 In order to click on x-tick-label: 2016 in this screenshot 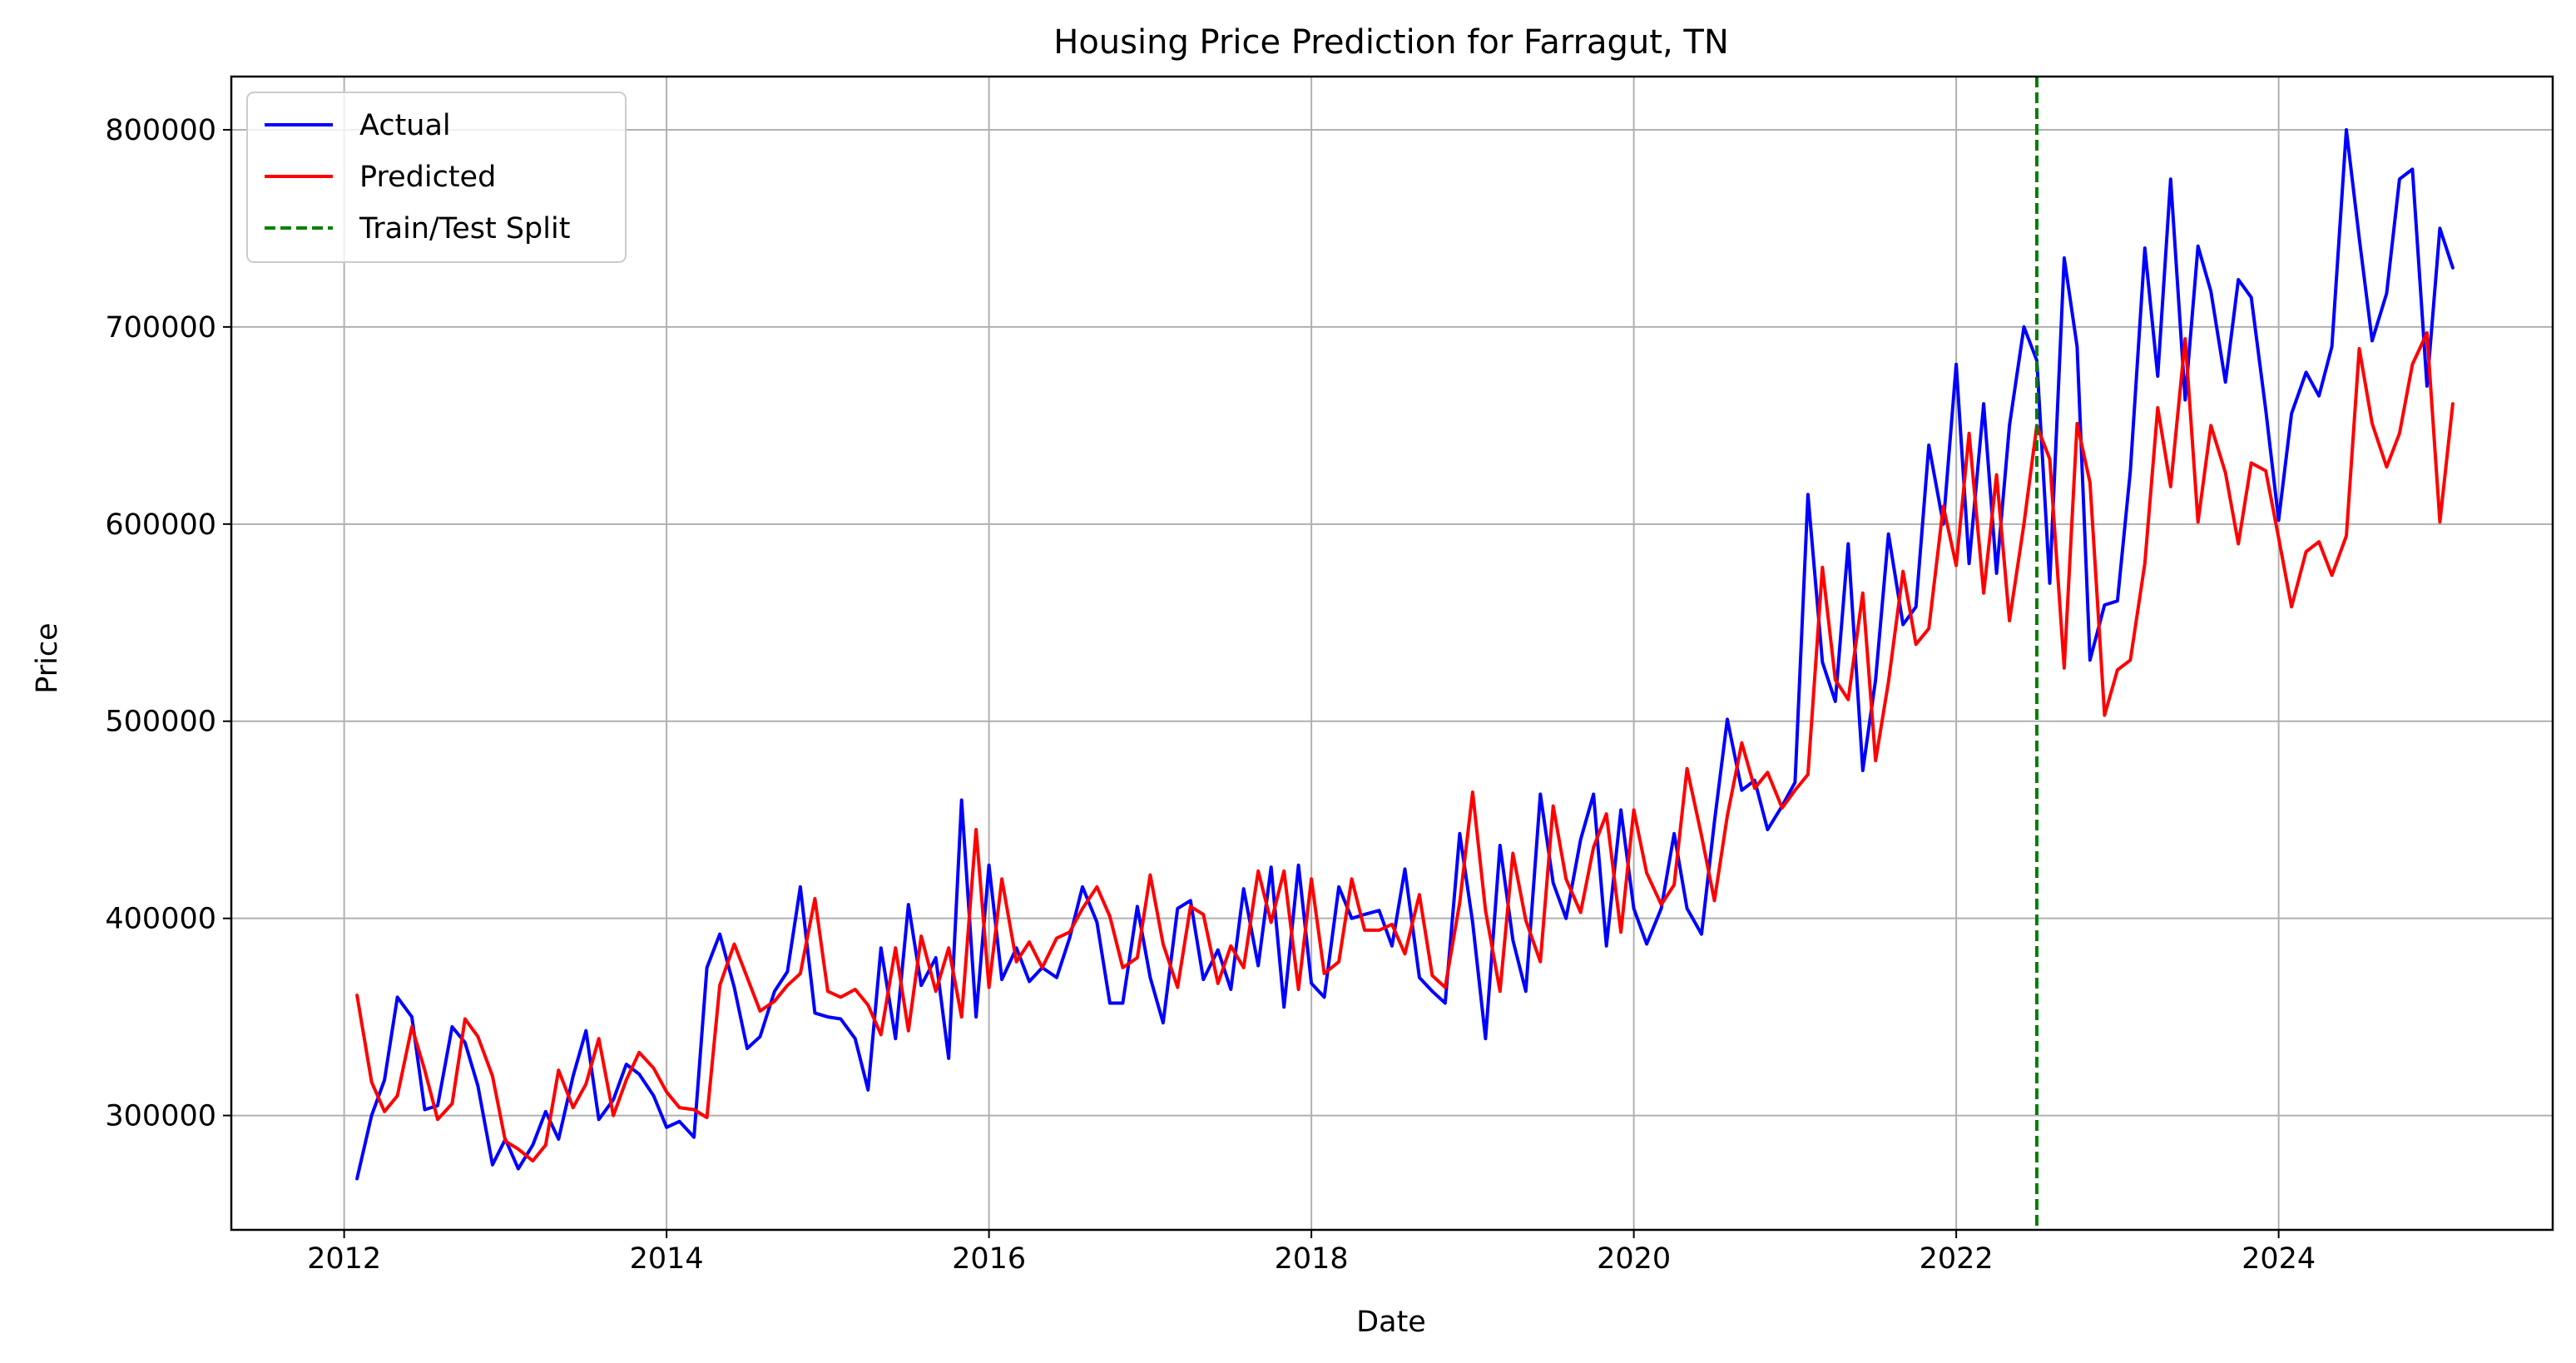, I will do `click(989, 1259)`.